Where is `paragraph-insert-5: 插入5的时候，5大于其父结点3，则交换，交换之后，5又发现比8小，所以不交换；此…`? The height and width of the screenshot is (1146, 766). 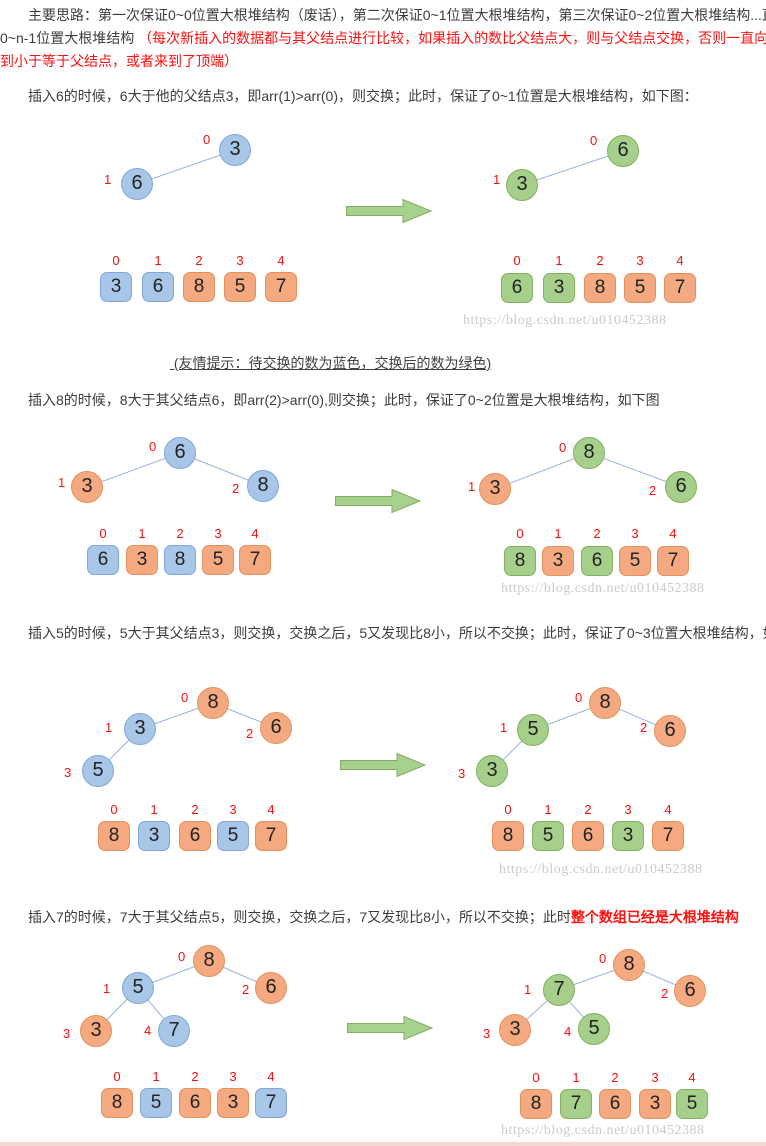
paragraph-insert-5: 插入5的时候，5大于其父结点3，则交换，交换之后，5又发现比8小，所以不交换；此… is located at coordinates (383, 633).